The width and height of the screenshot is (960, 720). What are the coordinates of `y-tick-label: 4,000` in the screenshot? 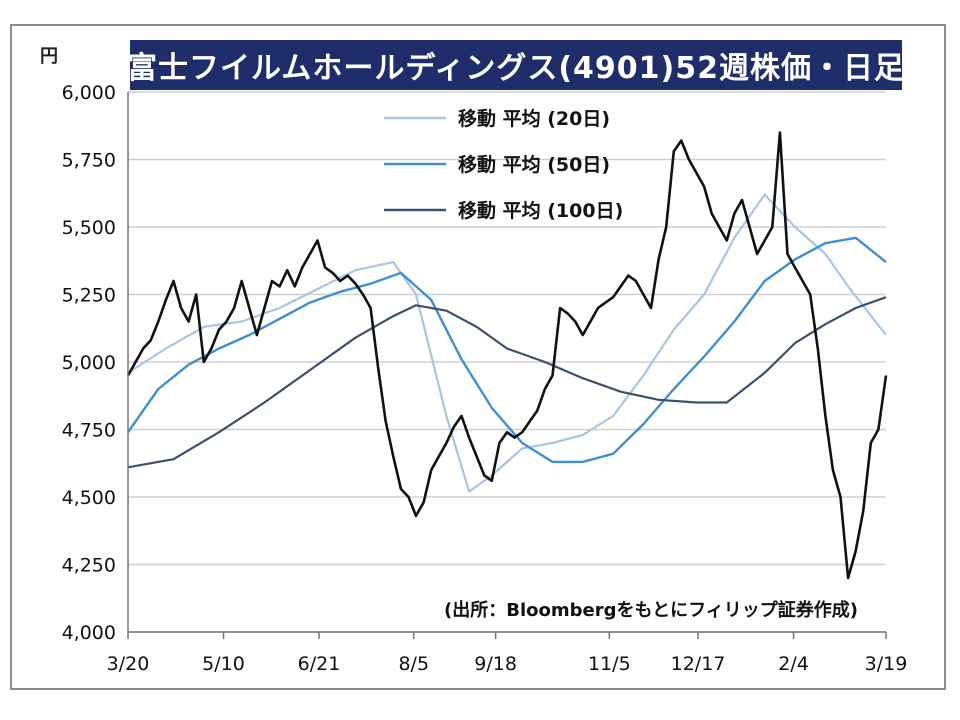 It's located at (89, 633).